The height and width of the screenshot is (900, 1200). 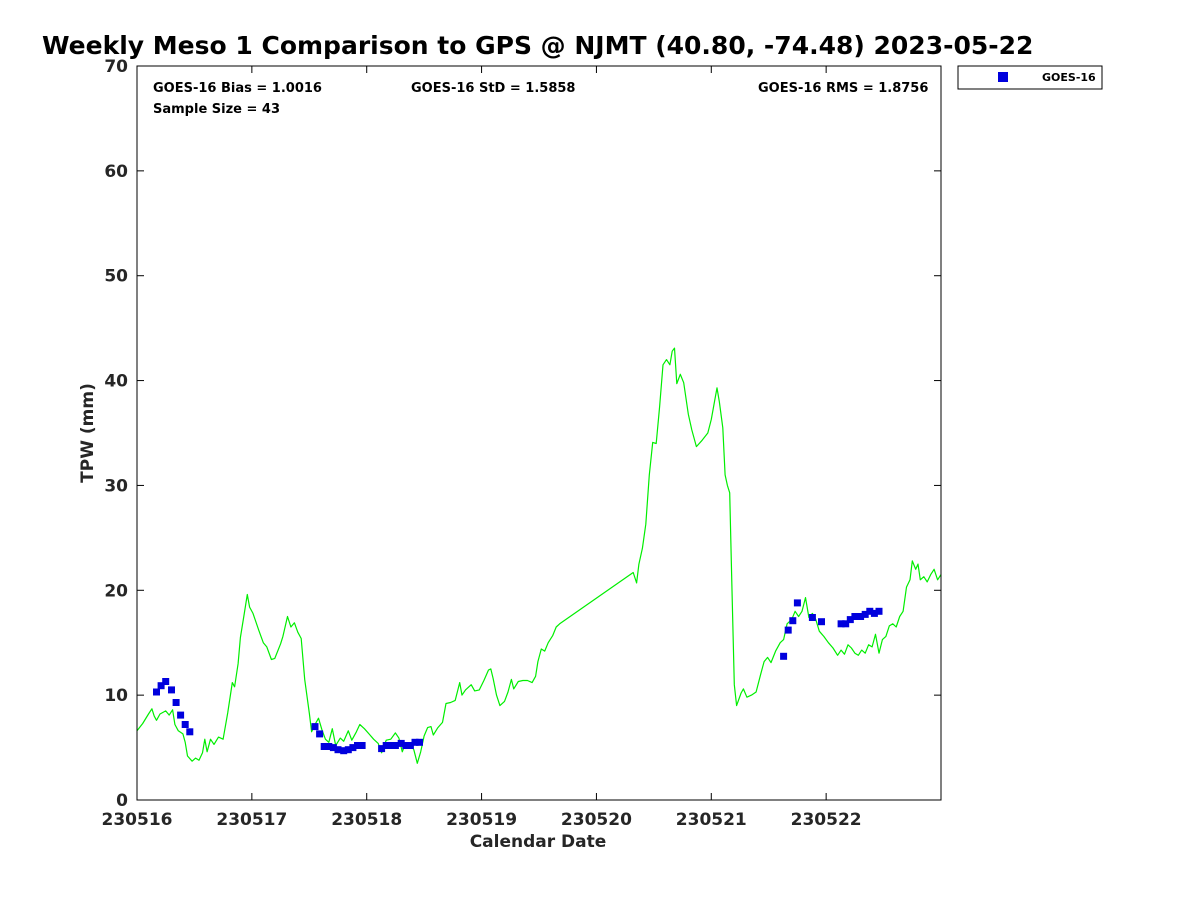 I want to click on legend: GOES-16, so click(x=1030, y=77).